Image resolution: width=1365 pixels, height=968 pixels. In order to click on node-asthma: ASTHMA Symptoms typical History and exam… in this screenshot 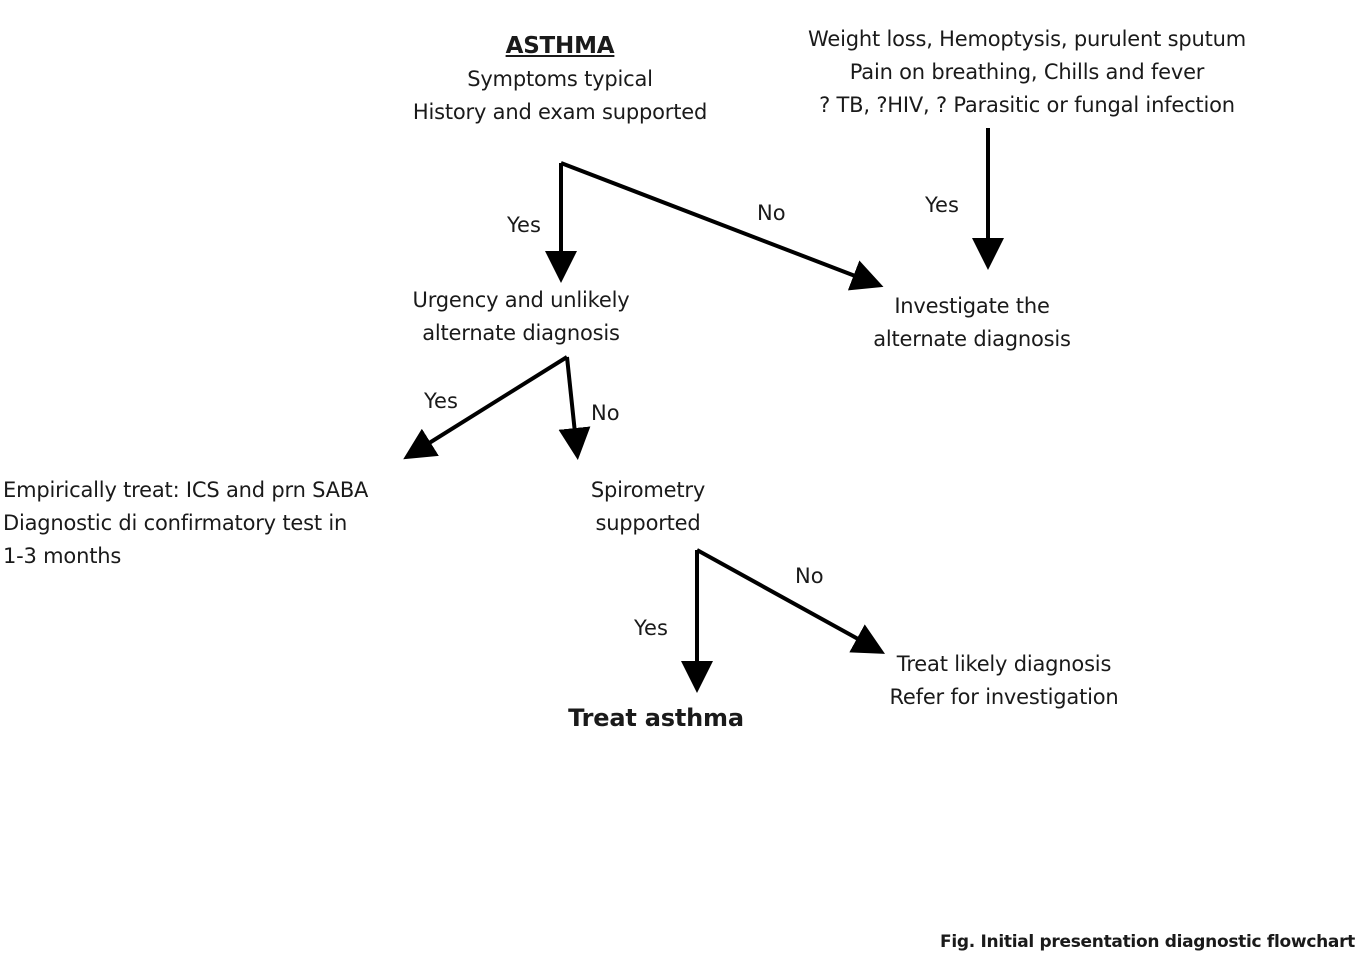, I will do `click(560, 79)`.